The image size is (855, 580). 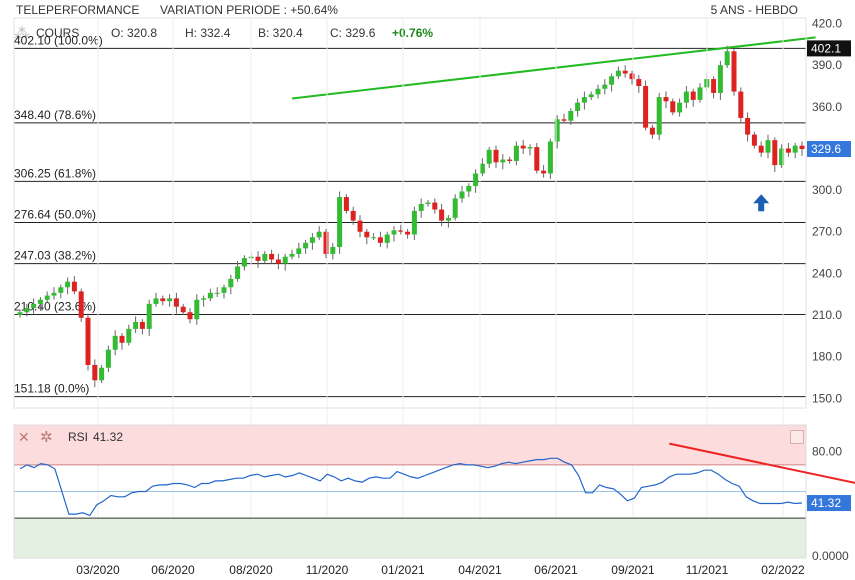 What do you see at coordinates (22, 34) in the screenshot?
I see `series-color-icon: ⁂` at bounding box center [22, 34].